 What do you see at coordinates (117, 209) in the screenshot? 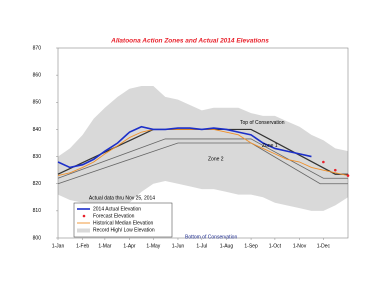
I see `legend-label: 2014 Actual Elevation` at bounding box center [117, 209].